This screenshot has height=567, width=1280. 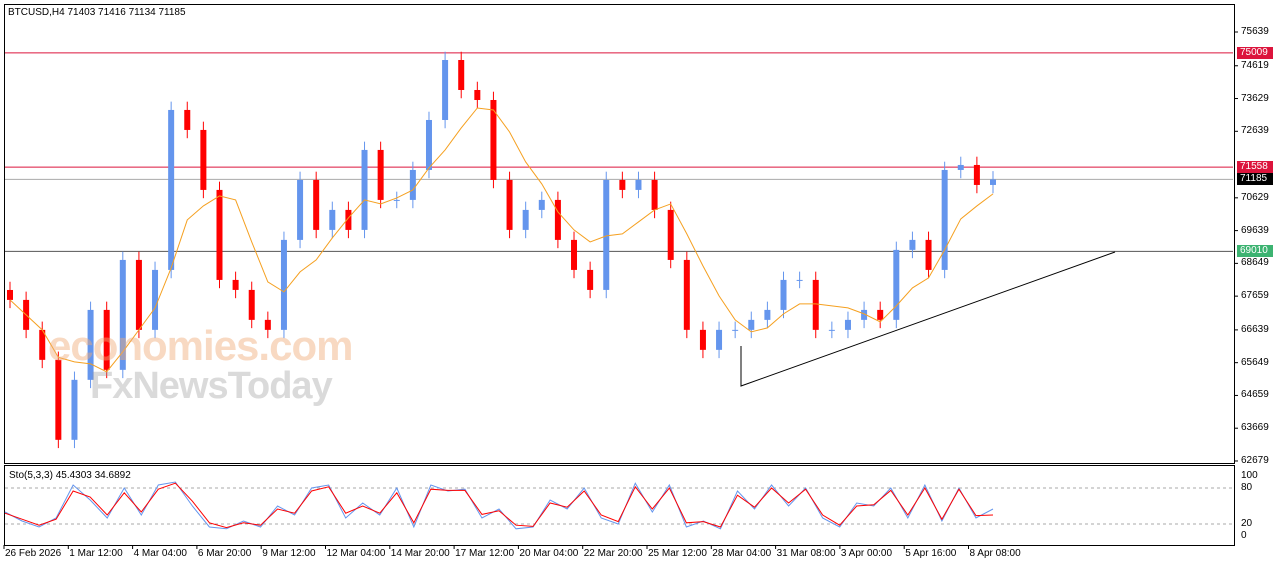 What do you see at coordinates (1255, 263) in the screenshot?
I see `price-axis-label: 68649` at bounding box center [1255, 263].